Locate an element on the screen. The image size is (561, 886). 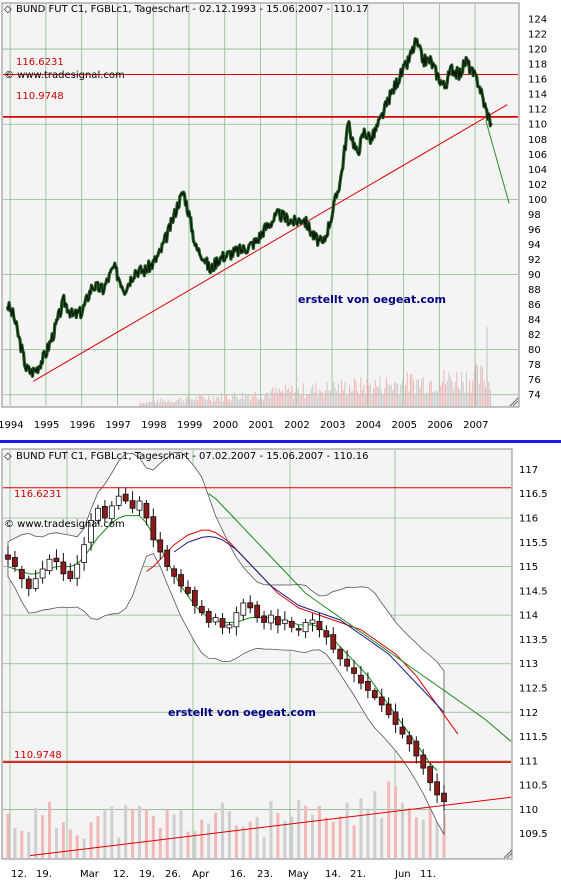
top-y-tick-label: 90 is located at coordinates (534, 275).